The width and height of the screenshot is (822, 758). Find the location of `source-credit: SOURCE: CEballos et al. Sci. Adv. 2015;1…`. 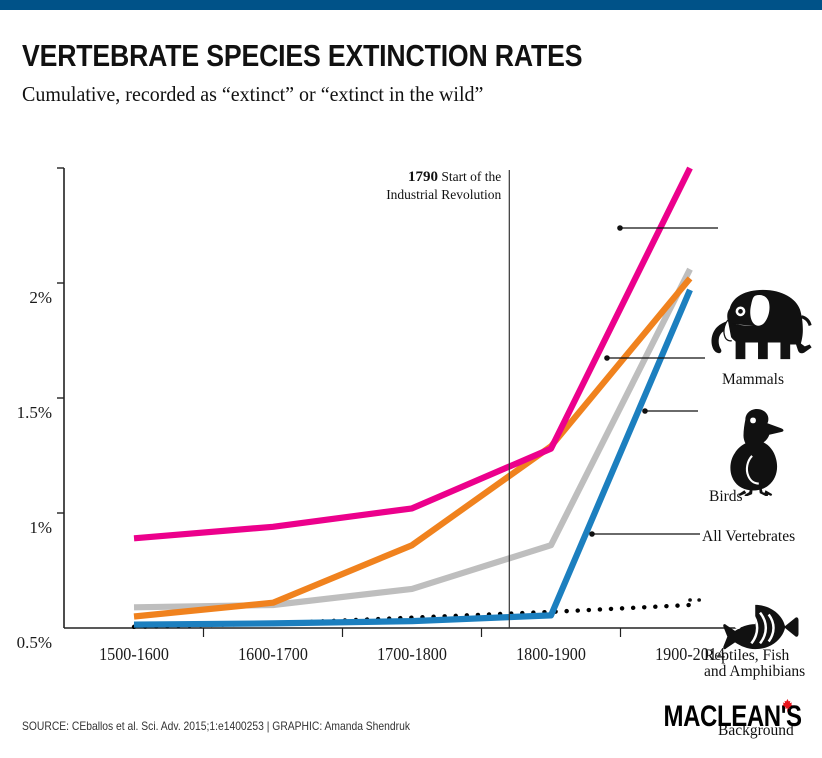

source-credit: SOURCE: CEballos et al. Sci. Adv. 2015;1… is located at coordinates (216, 726).